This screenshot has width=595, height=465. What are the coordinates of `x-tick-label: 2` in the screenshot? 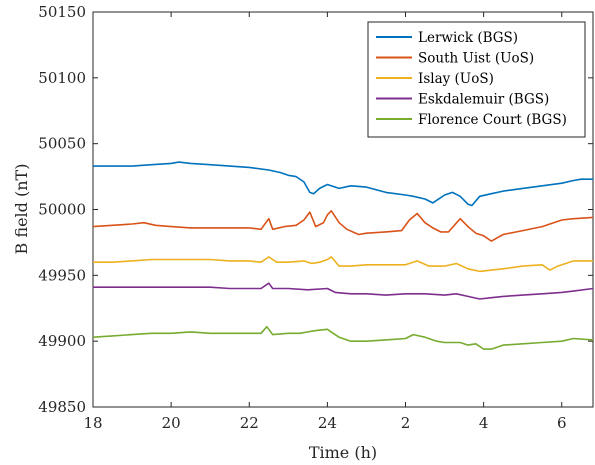 It's located at (406, 423).